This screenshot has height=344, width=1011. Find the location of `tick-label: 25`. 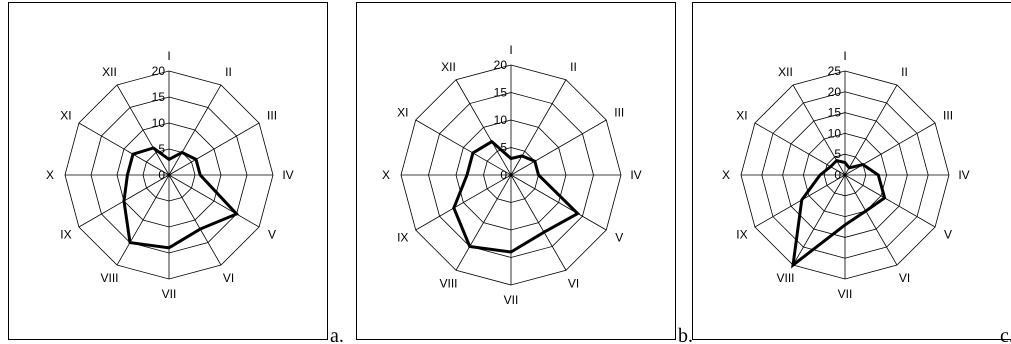

tick-label: 25 is located at coordinates (835, 71).